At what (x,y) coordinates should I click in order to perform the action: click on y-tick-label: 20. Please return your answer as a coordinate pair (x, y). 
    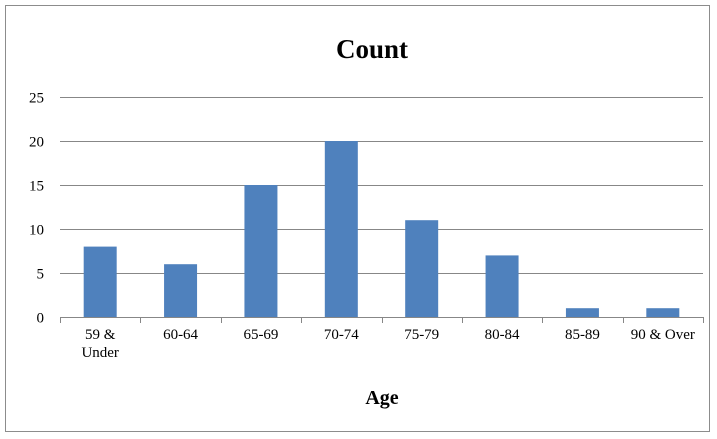
    Looking at the image, I should click on (36, 143).